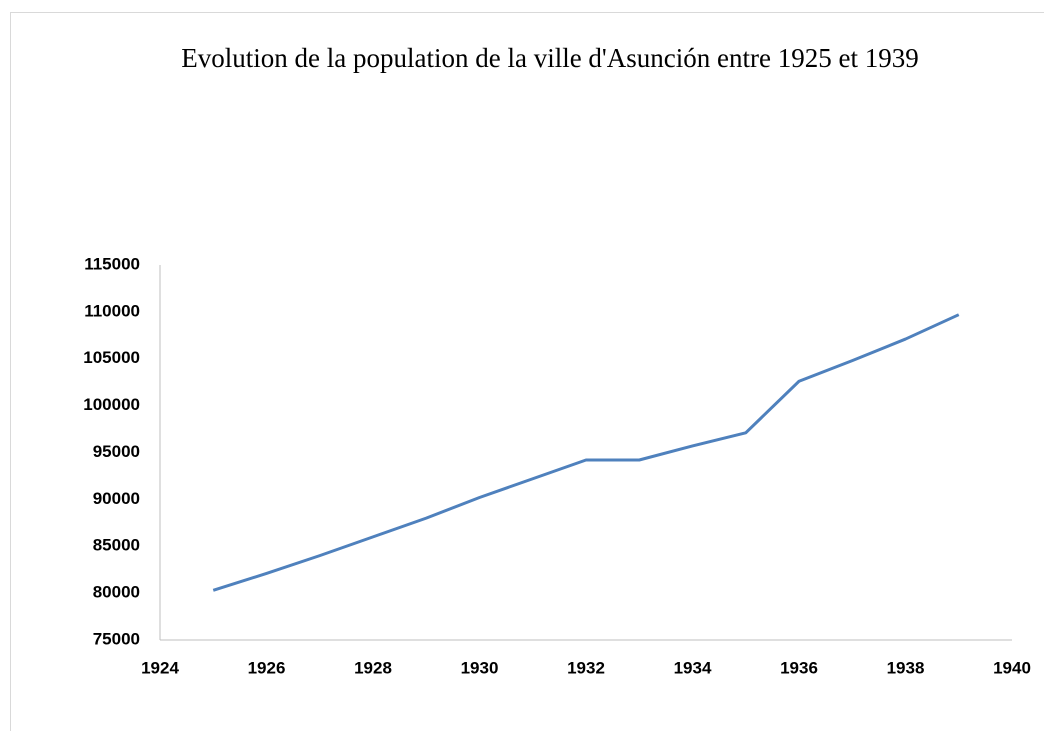  I want to click on x-tick-label: 1930, so click(480, 667).